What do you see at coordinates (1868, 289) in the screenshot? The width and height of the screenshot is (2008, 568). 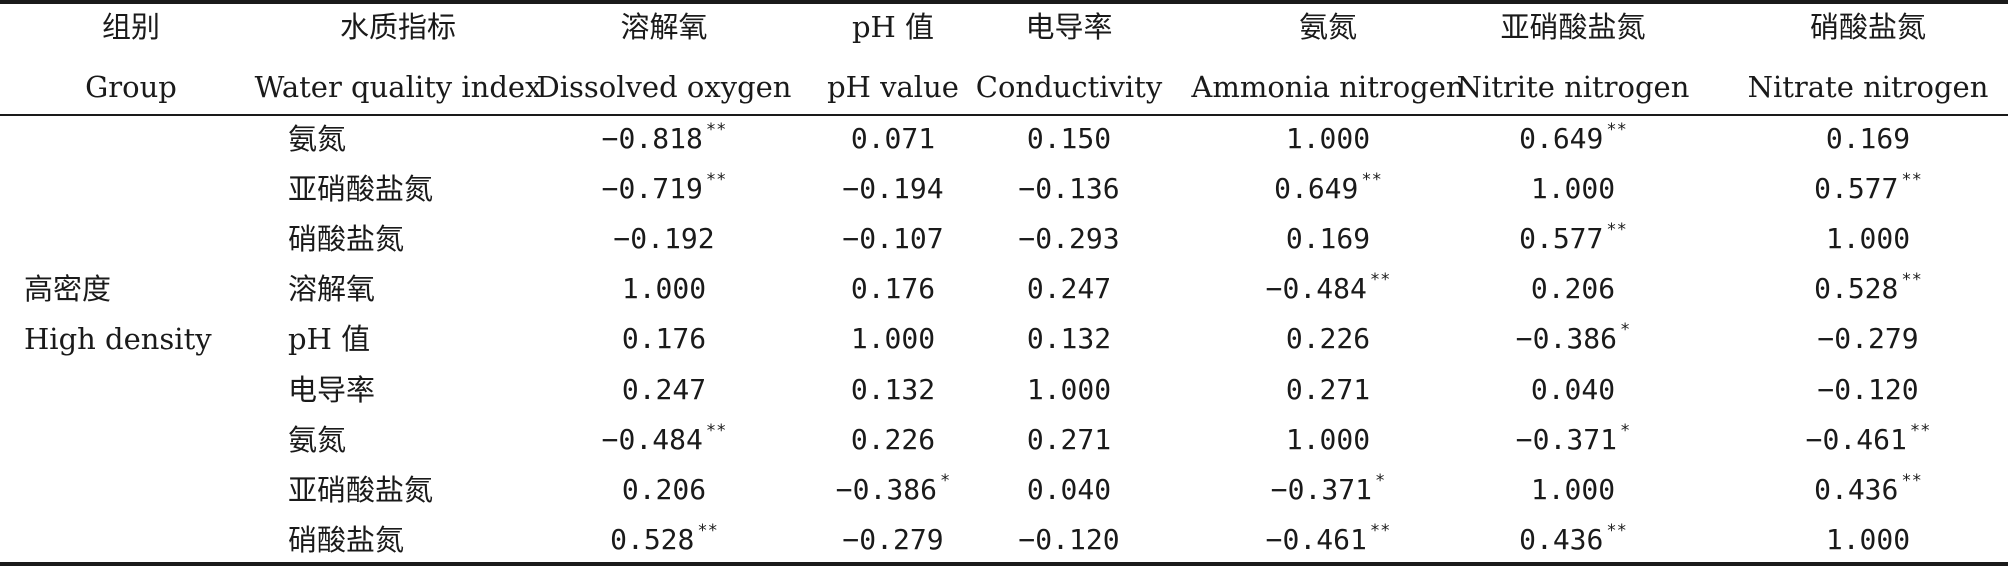 I see `table-cell: 0.528 **` at bounding box center [1868, 289].